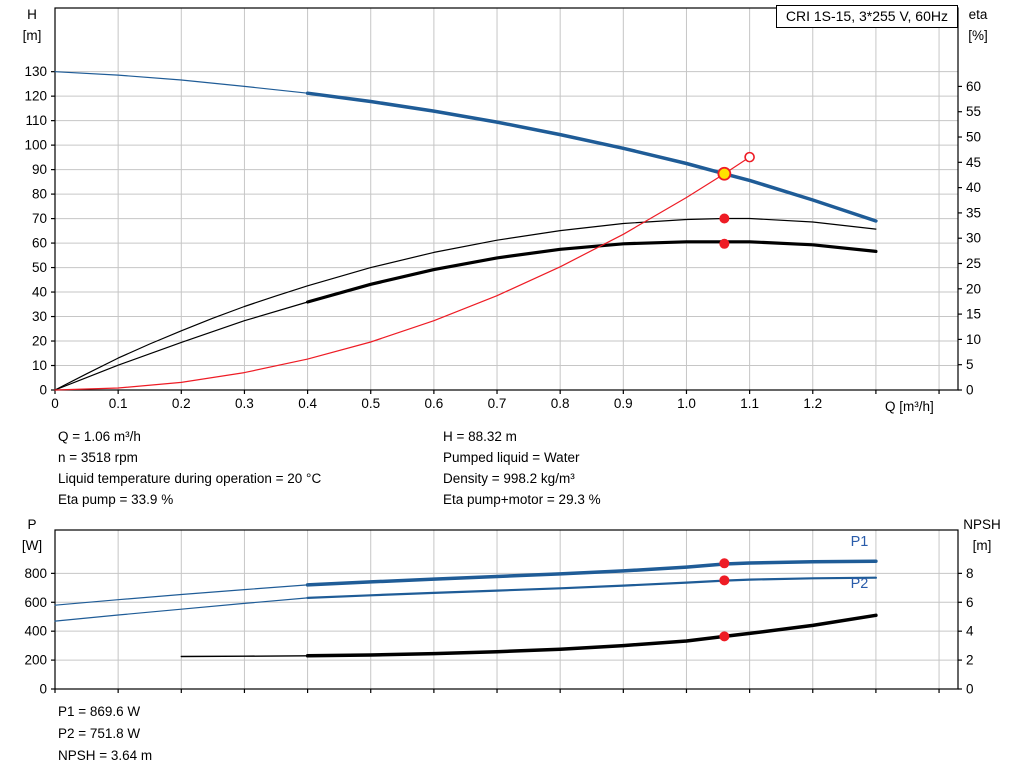 This screenshot has width=1024, height=781. What do you see at coordinates (592, 588) in the screenshot?
I see `p2-curve` at bounding box center [592, 588].